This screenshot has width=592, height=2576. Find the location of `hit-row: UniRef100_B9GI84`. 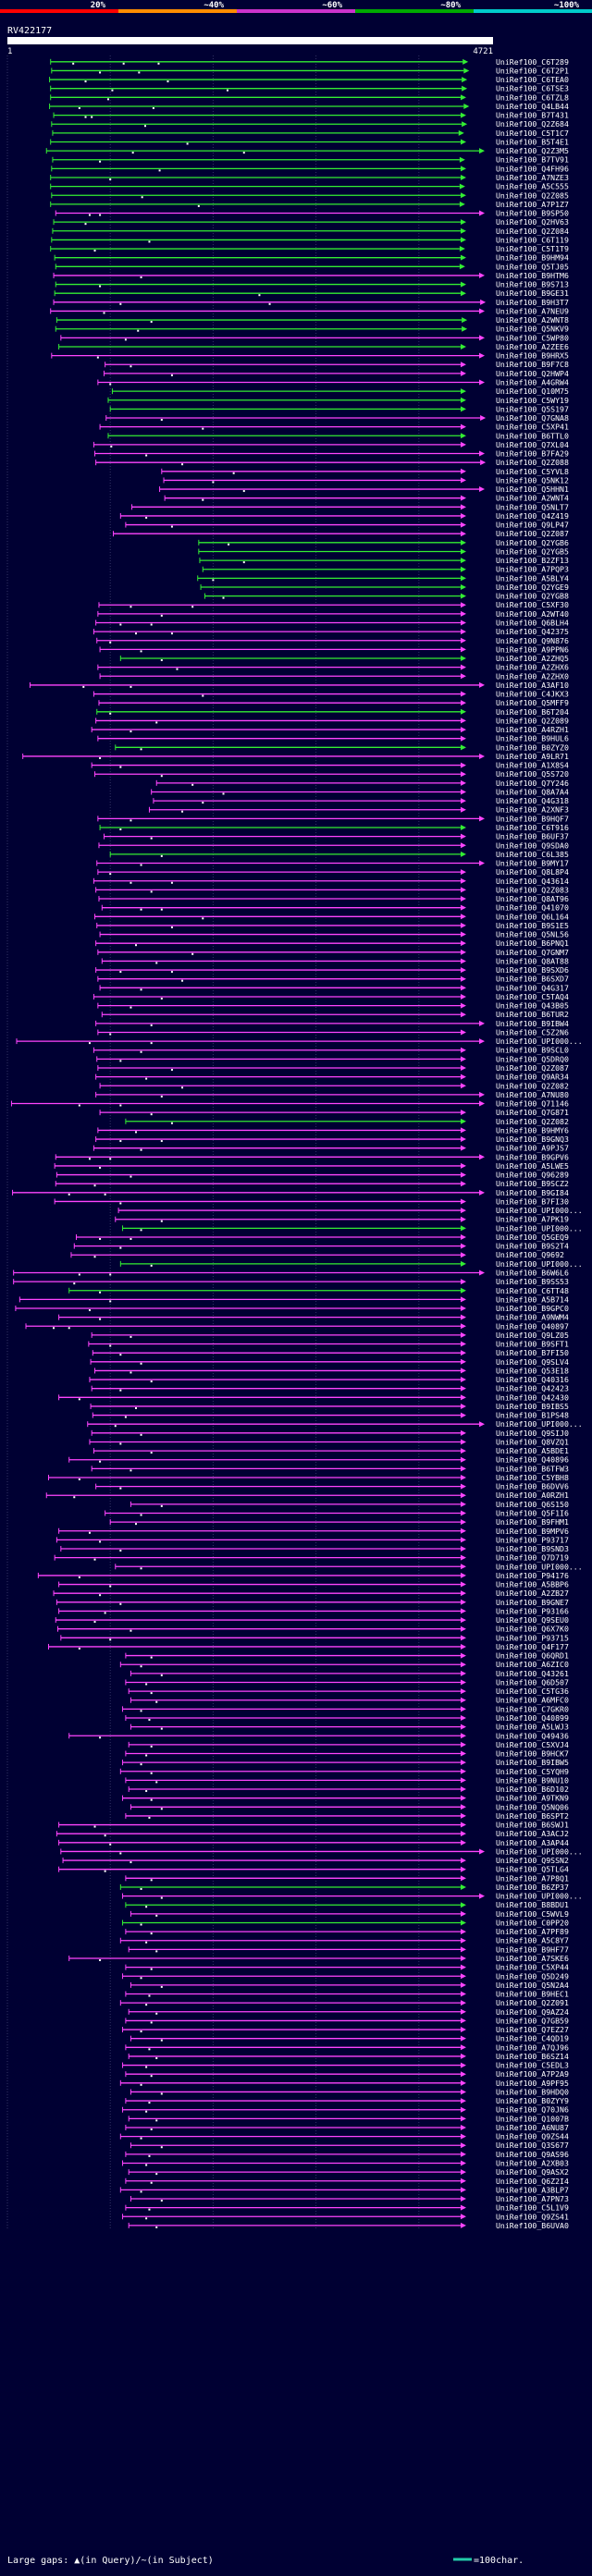

hit-row: UniRef100_B9GI84 is located at coordinates (290, 1192).